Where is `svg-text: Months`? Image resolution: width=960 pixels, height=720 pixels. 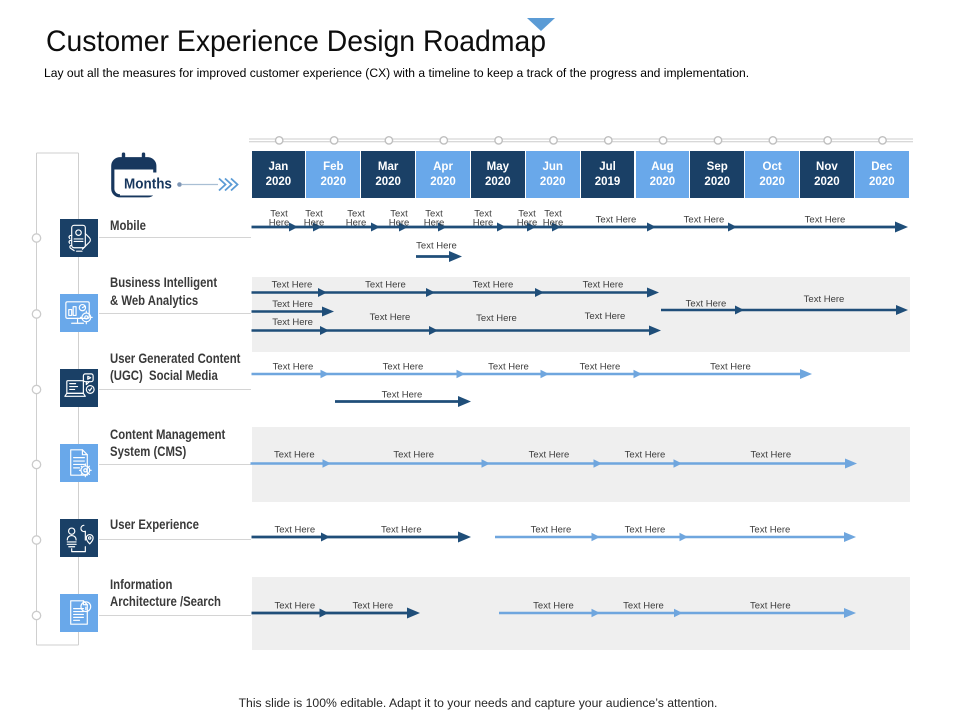 svg-text: Months is located at coordinates (148, 183).